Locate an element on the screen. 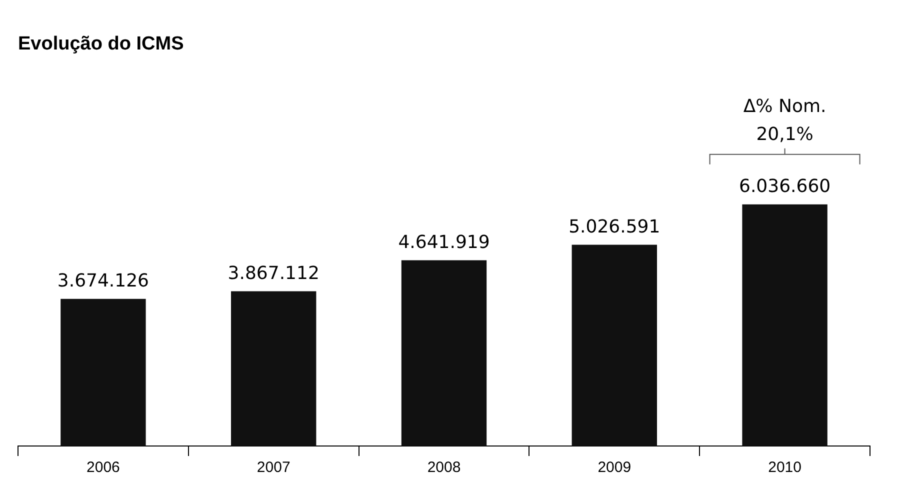 The height and width of the screenshot is (493, 908). data-label: 3.867.112 is located at coordinates (274, 273).